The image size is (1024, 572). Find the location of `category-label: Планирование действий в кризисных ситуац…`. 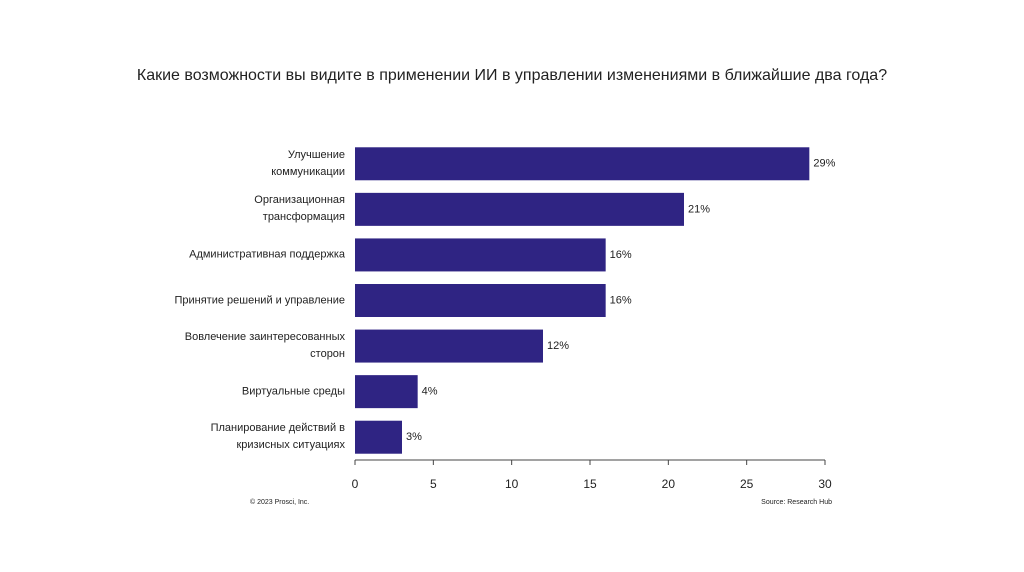

category-label: Планирование действий в кризисных ситуац… is located at coordinates (277, 437).